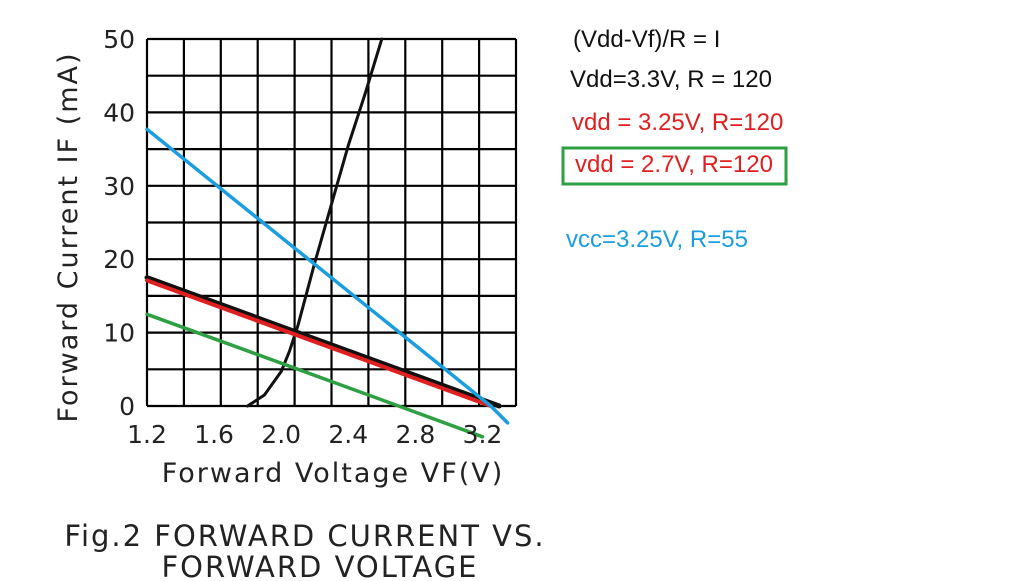 Image resolution: width=1021 pixels, height=581 pixels. I want to click on y-tick-label: 20, so click(119, 259).